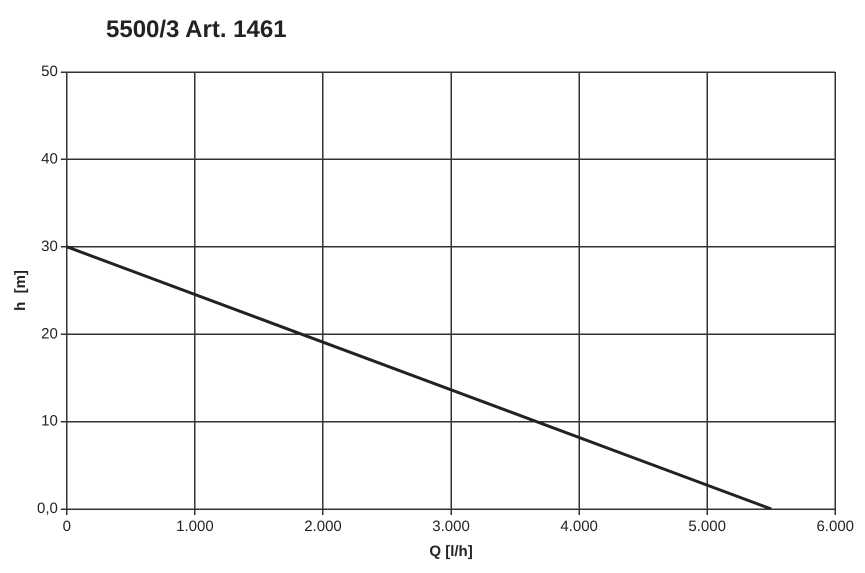  What do you see at coordinates (49, 246) in the screenshot?
I see `y-tick-label: 30` at bounding box center [49, 246].